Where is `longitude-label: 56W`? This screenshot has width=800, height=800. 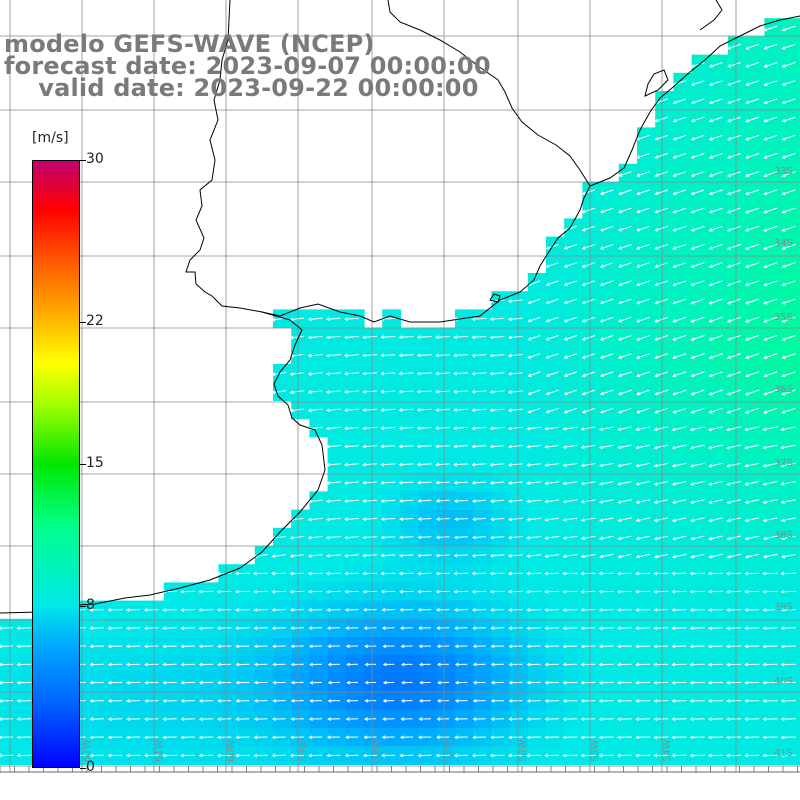 longitude-label: 56W is located at coordinates (523, 750).